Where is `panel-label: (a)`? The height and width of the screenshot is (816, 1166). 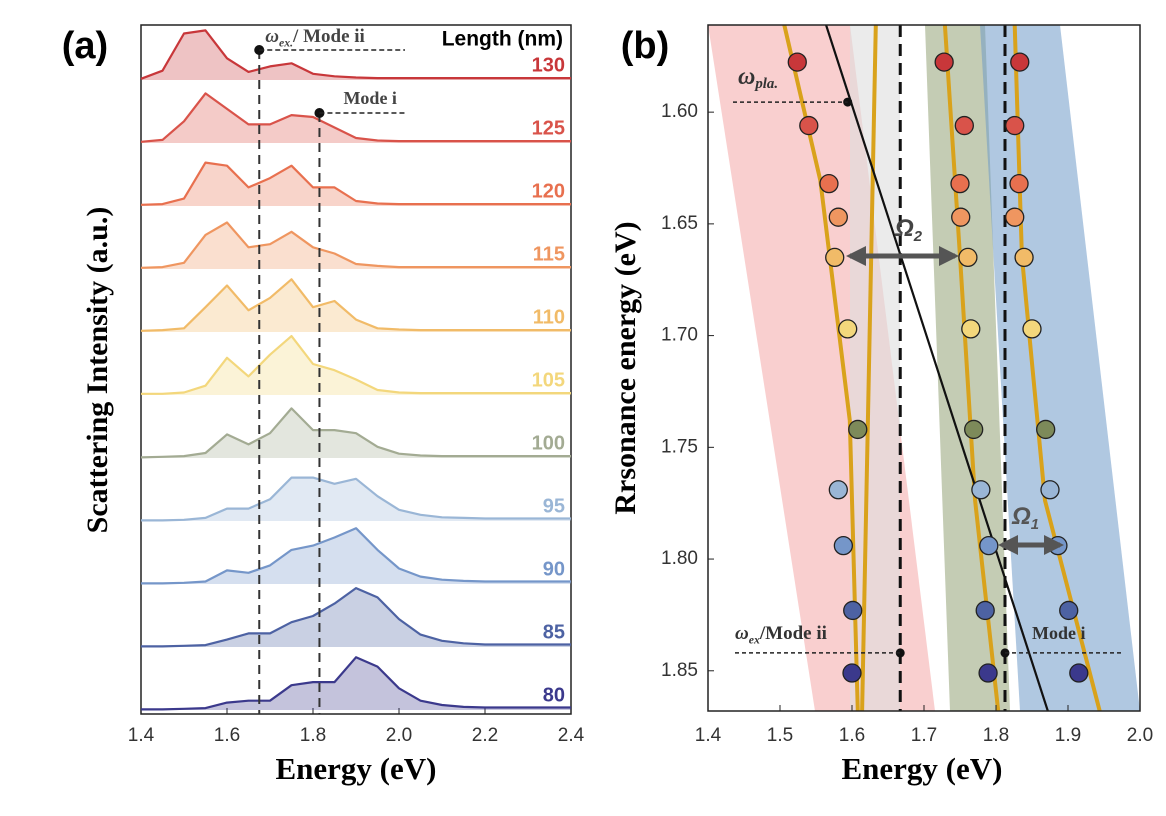 panel-label: (a) is located at coordinates (85, 46).